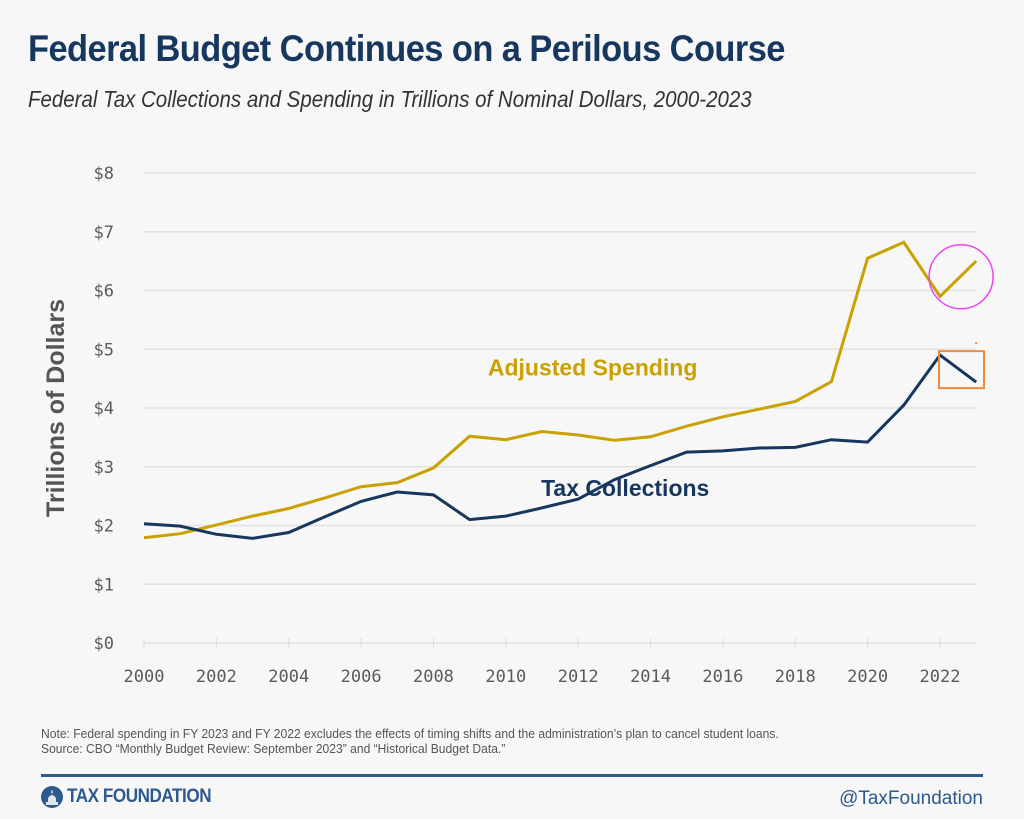 The height and width of the screenshot is (819, 1024). Describe the element at coordinates (104, 233) in the screenshot. I see `y-tick-label: $7` at that location.